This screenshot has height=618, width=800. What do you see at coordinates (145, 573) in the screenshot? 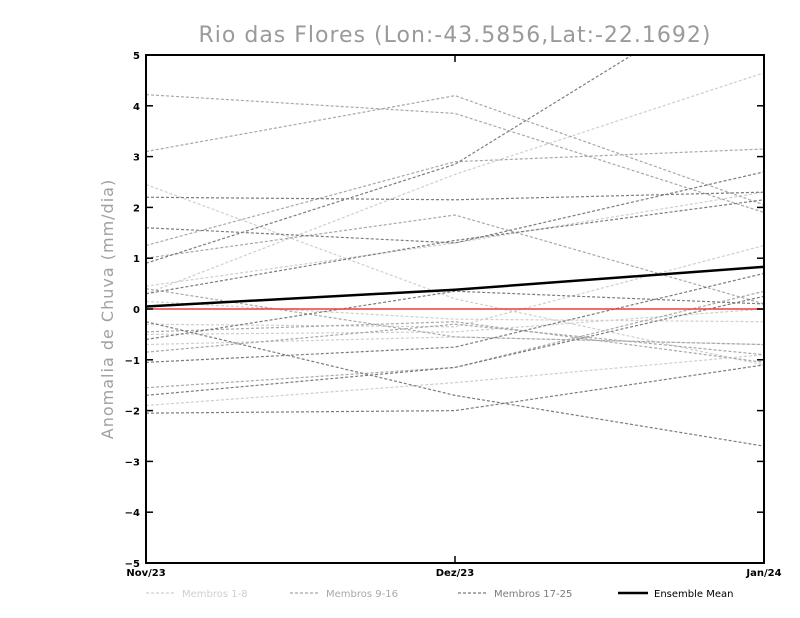
I see `x-tick-label: Nov/23` at bounding box center [145, 573].